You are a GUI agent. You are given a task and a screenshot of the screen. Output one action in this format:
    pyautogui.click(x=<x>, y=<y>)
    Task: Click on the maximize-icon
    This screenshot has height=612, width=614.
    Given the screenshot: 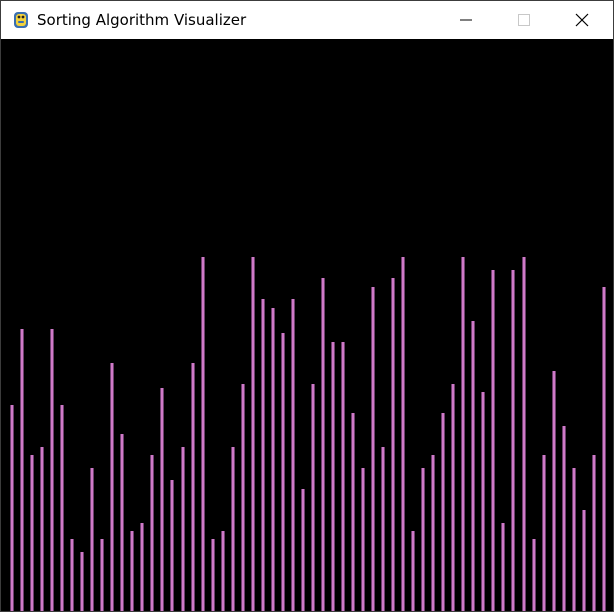 What is the action you would take?
    pyautogui.click(x=524, y=20)
    